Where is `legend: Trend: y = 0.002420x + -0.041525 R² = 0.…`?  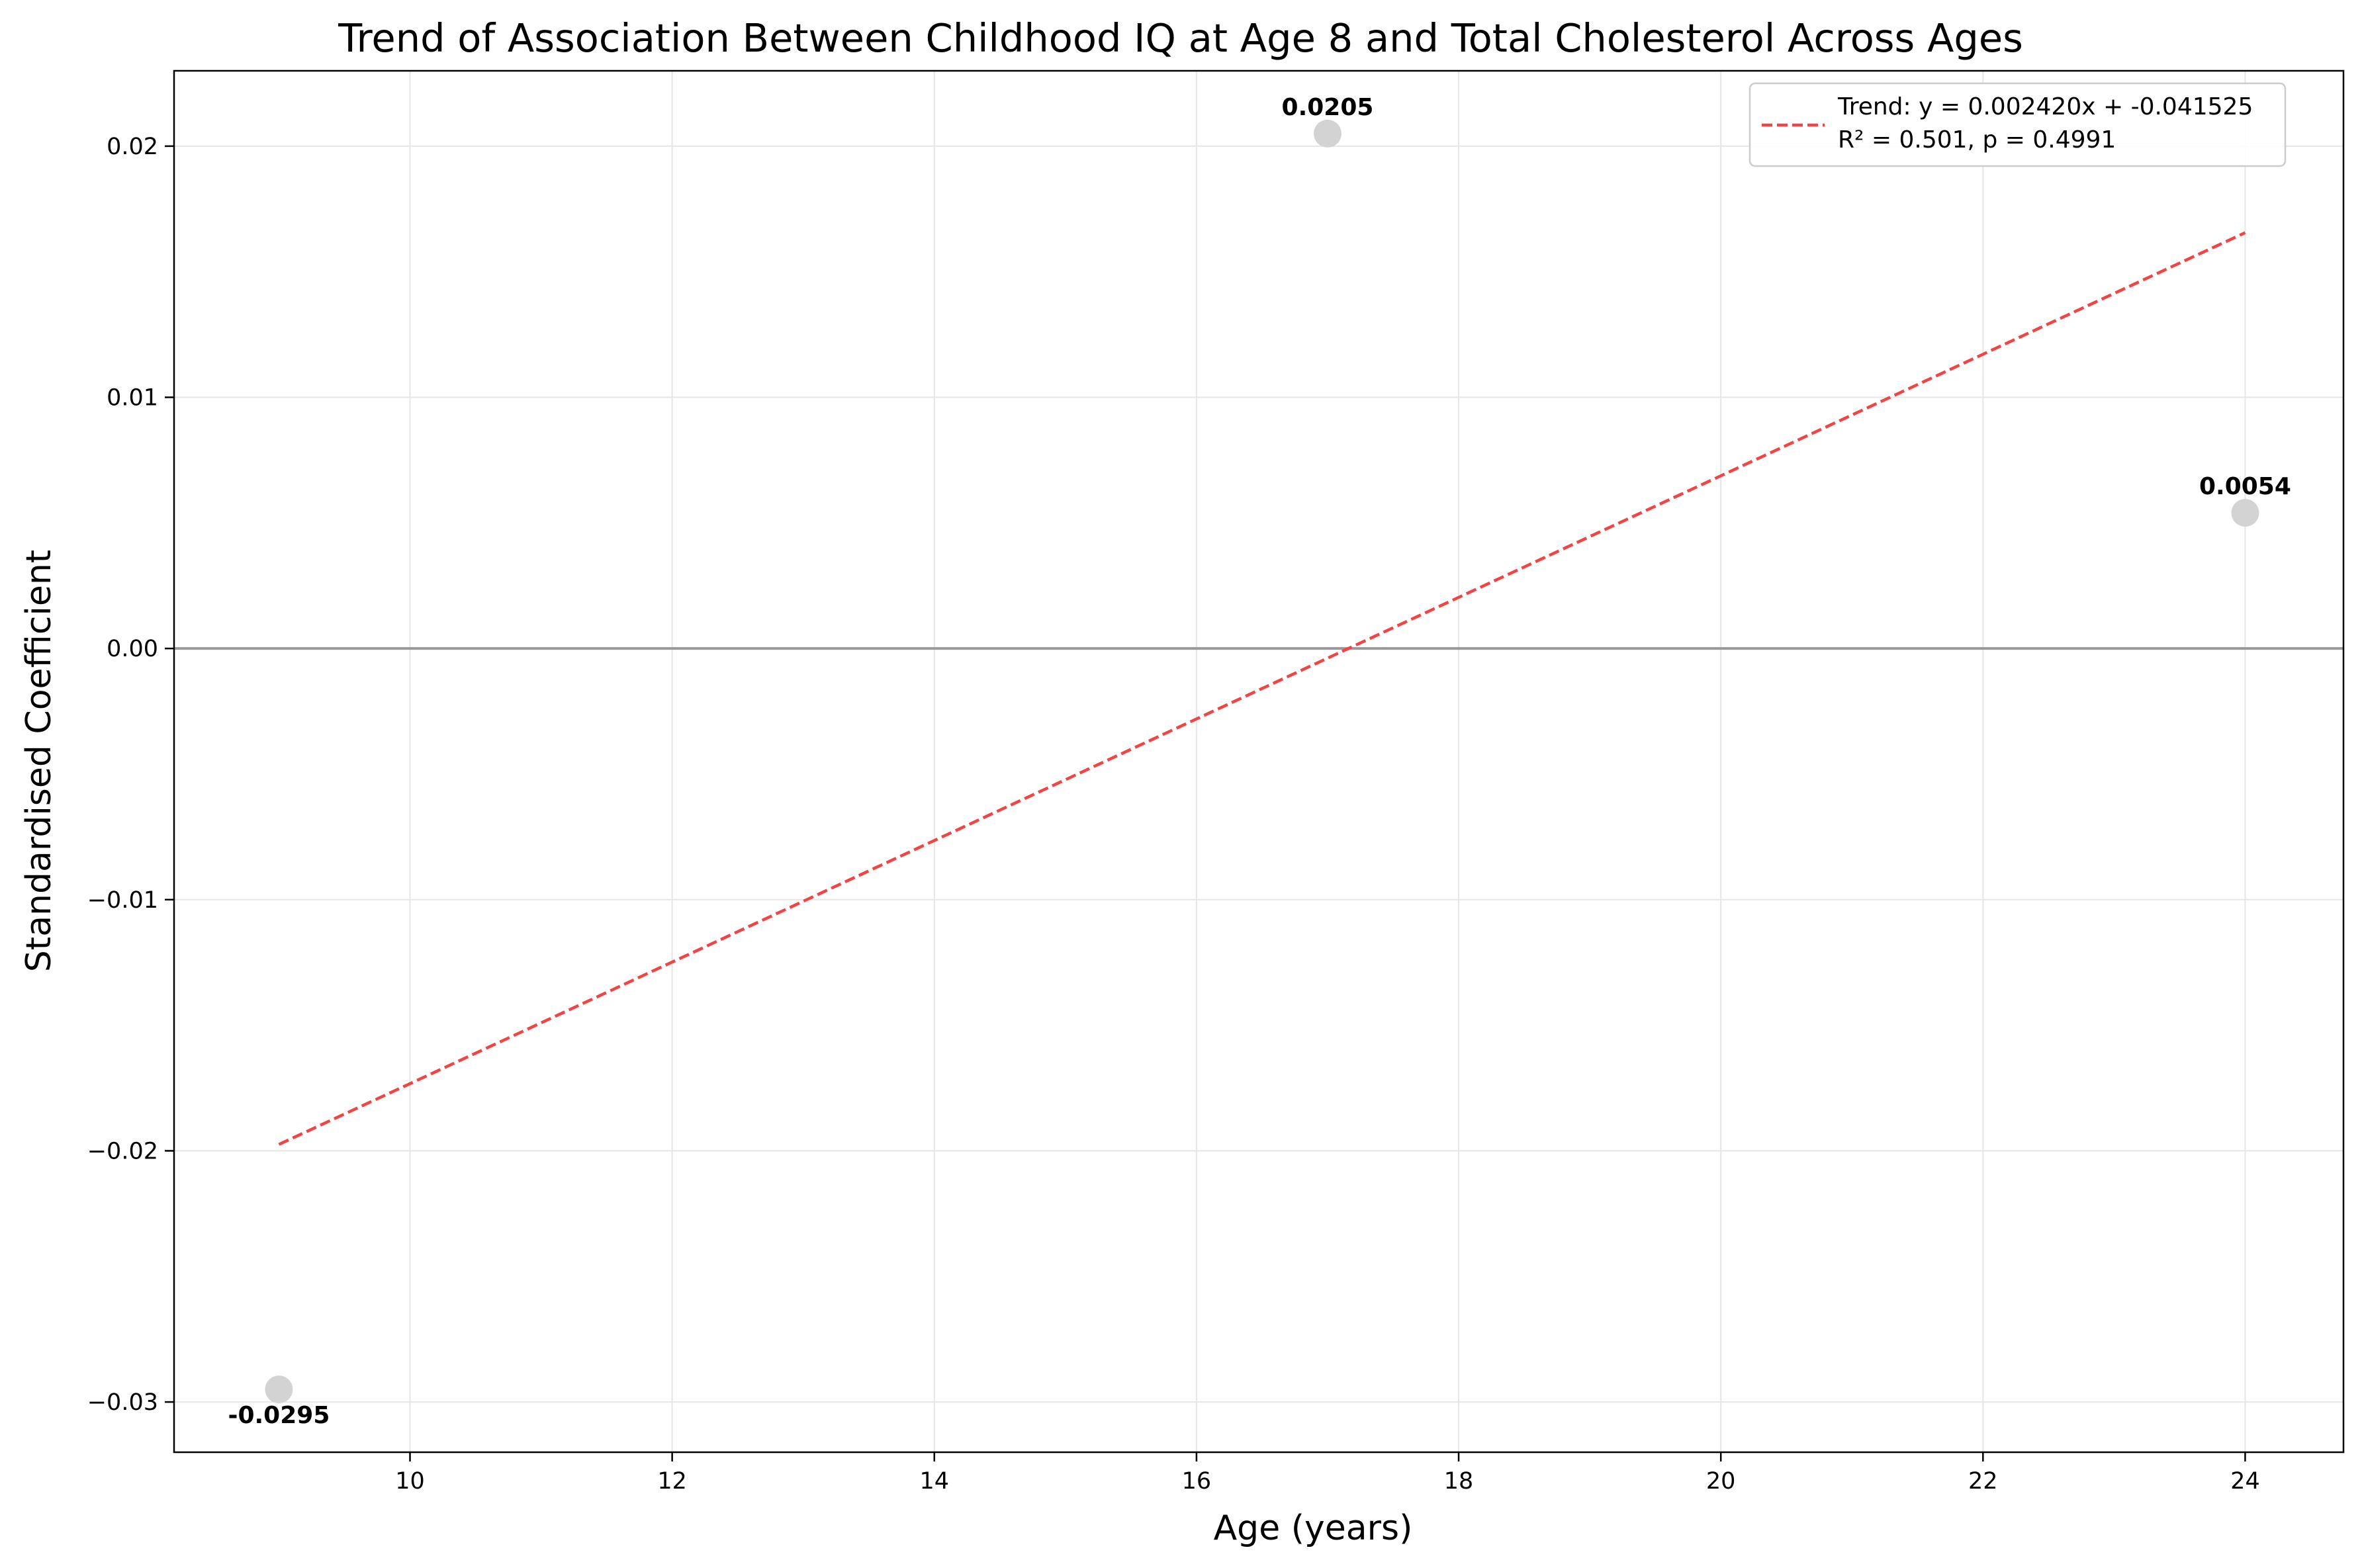 legend: Trend: y = 0.002420x + -0.041525 R² = 0.… is located at coordinates (2018, 124).